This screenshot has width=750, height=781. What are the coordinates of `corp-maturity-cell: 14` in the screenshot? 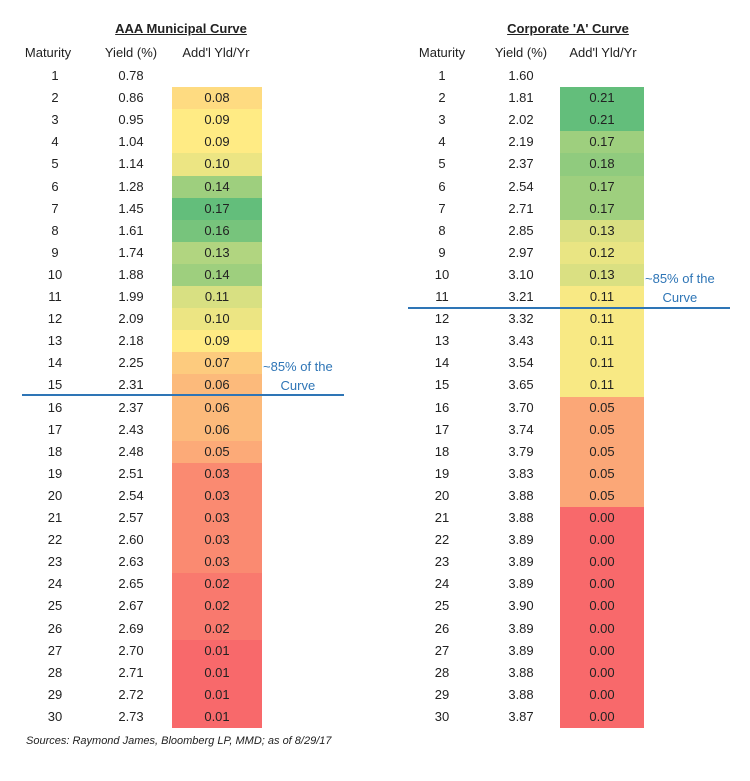 It's located at (442, 363).